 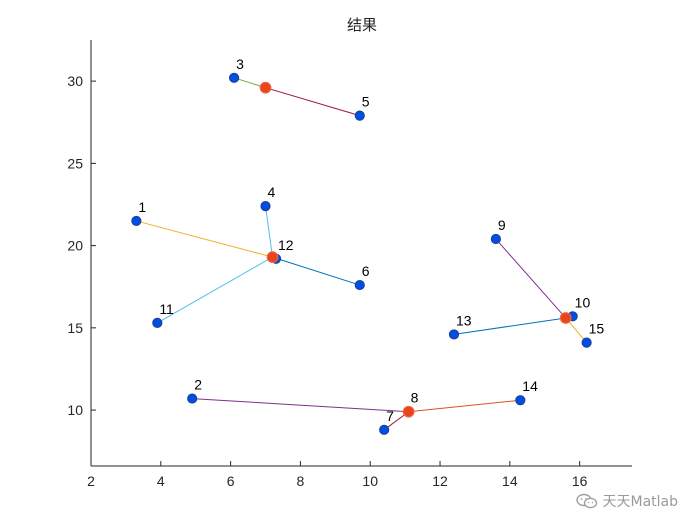 I want to click on node-label-7: 7, so click(x=390, y=416).